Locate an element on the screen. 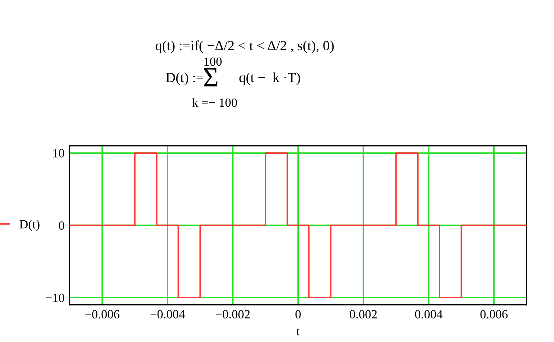 The image size is (554, 342). x-tick-label: 0.002 is located at coordinates (363, 314).